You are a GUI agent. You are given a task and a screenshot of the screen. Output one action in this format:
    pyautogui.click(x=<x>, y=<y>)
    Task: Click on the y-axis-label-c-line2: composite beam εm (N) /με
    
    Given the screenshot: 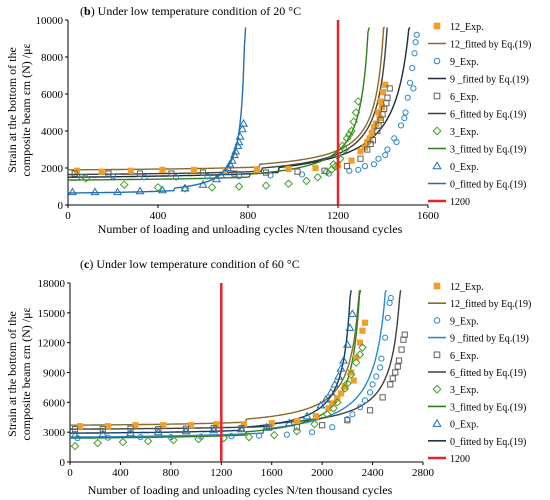 What is the action you would take?
    pyautogui.click(x=26, y=373)
    